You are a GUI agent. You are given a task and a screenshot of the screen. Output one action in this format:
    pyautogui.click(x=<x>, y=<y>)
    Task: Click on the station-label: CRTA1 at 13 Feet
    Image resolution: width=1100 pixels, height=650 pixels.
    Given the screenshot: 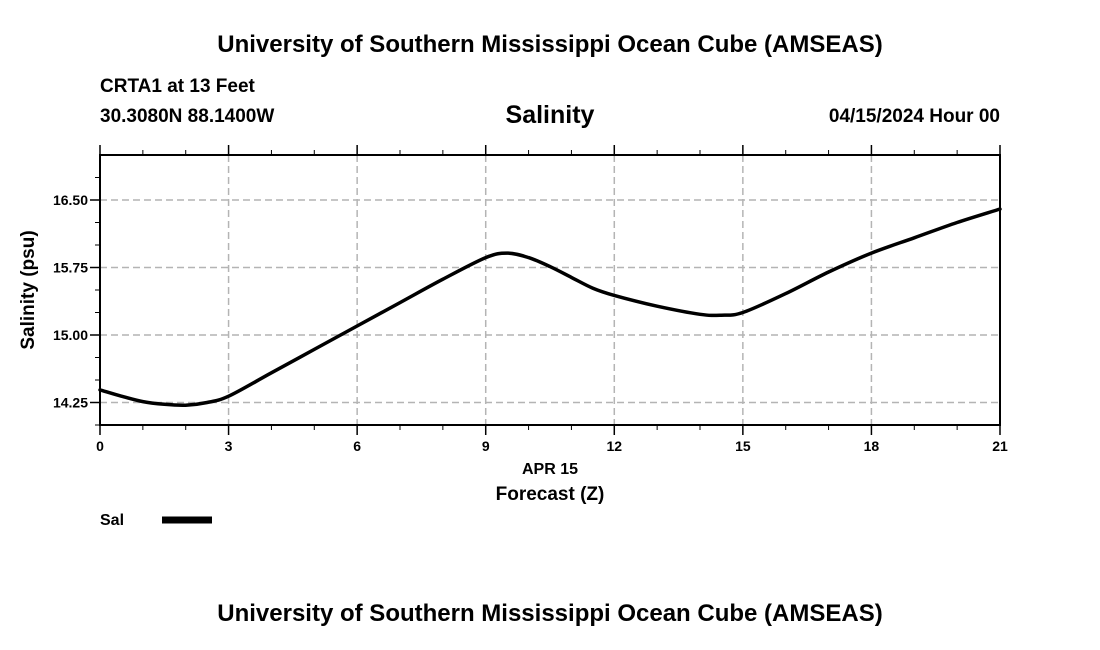 What is the action you would take?
    pyautogui.click(x=177, y=86)
    